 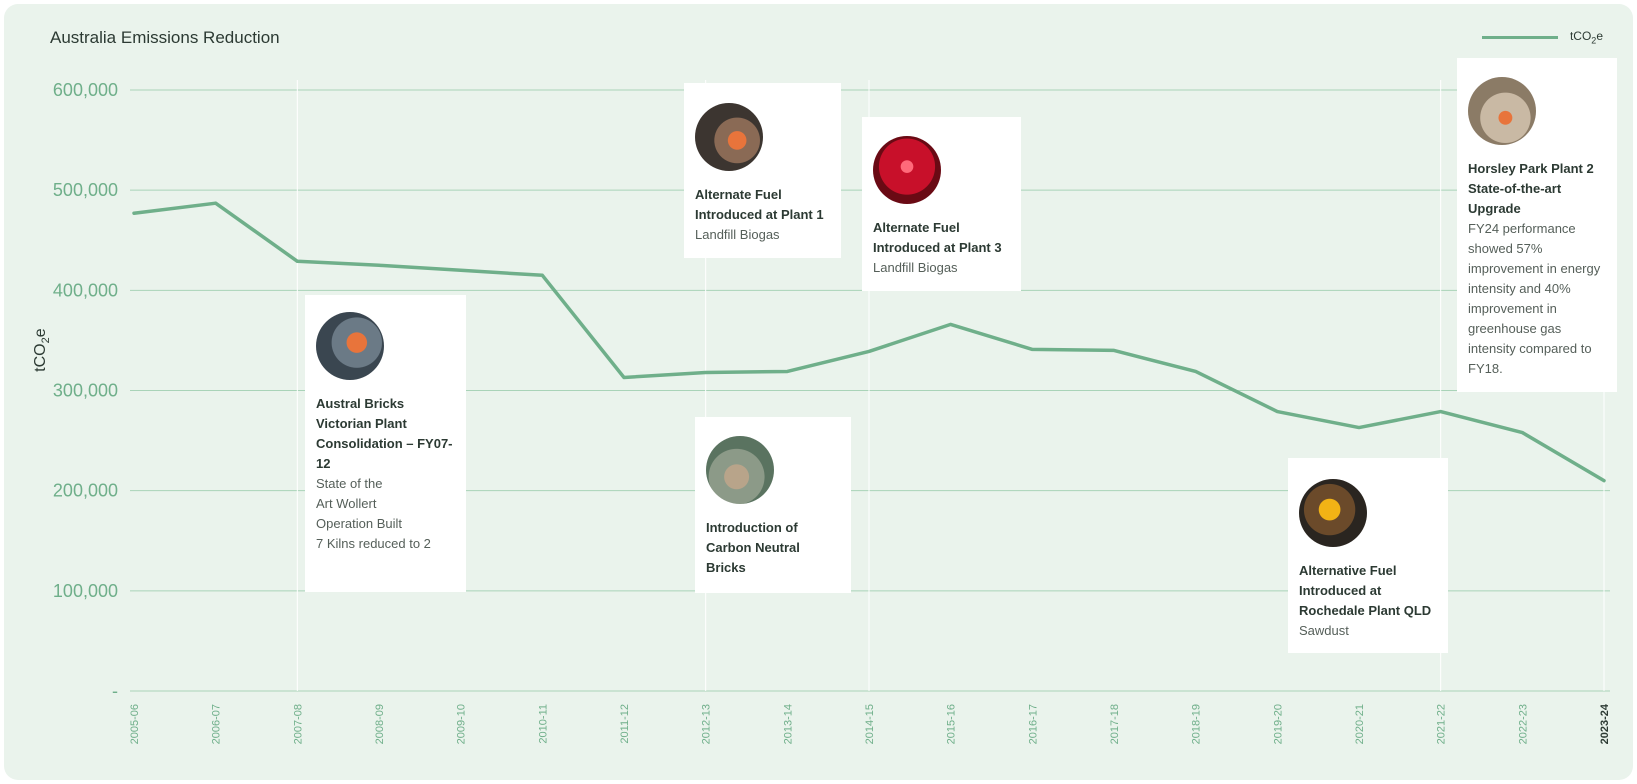 What do you see at coordinates (135, 724) in the screenshot?
I see `x-tick-label: 2005-06` at bounding box center [135, 724].